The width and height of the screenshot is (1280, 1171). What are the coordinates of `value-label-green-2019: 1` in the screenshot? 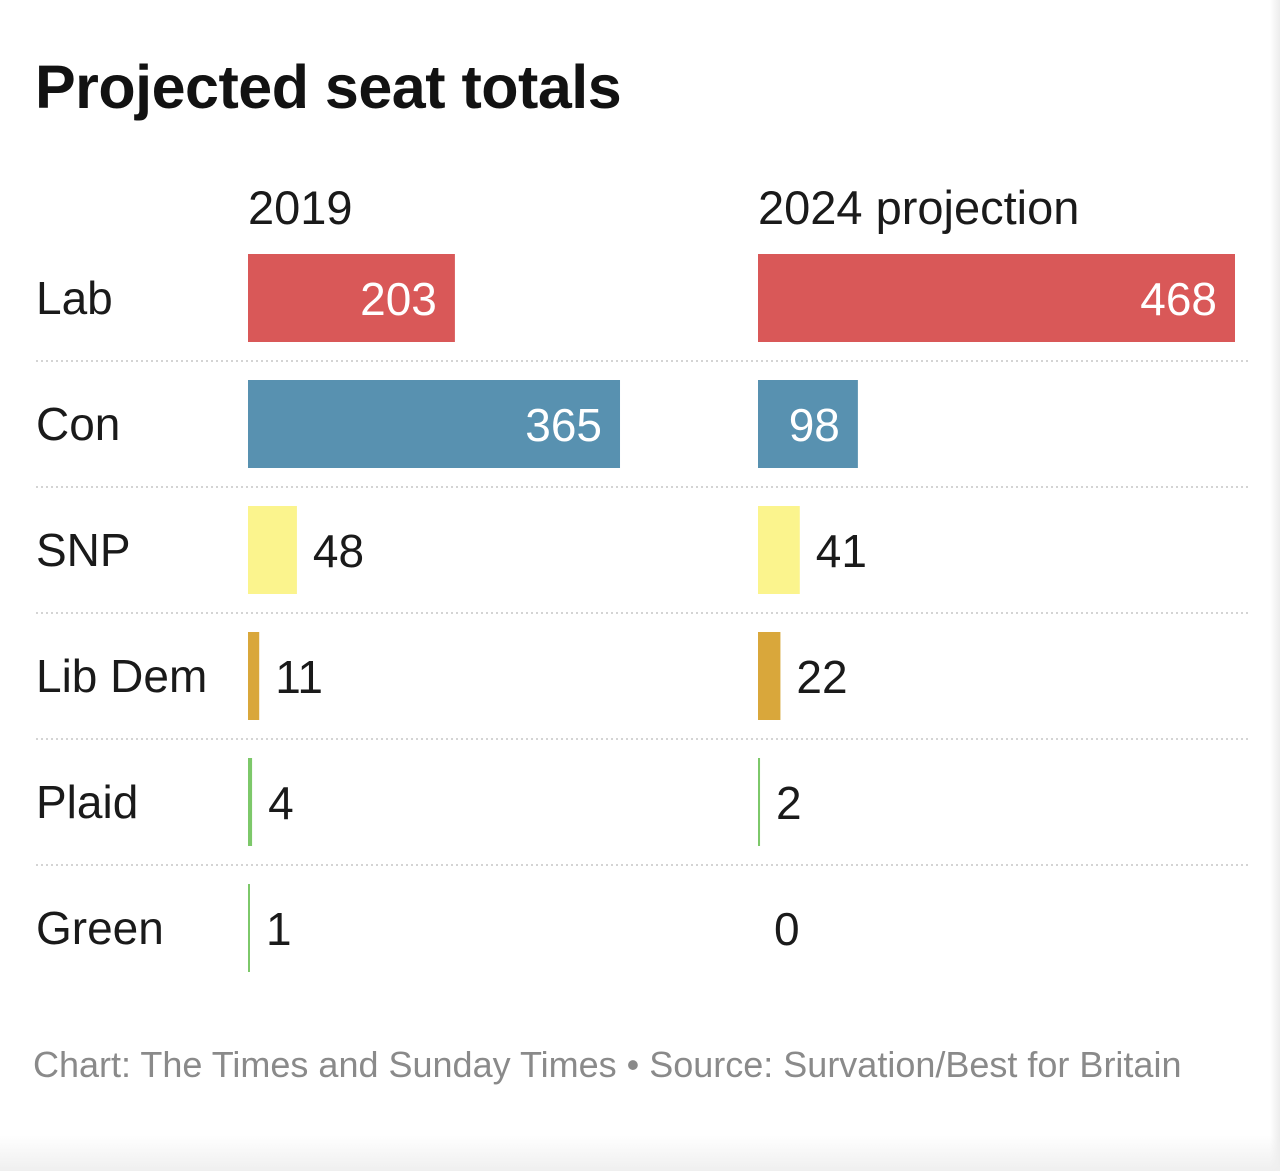 It's located at (279, 929).